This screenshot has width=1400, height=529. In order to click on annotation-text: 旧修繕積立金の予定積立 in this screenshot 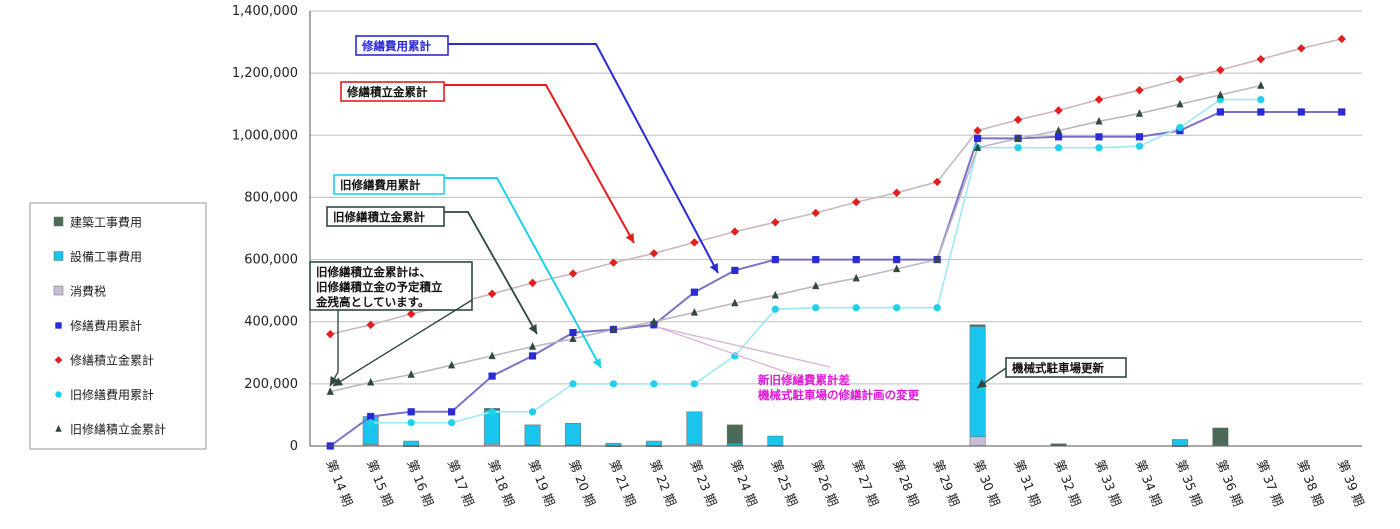, I will do `click(379, 287)`.